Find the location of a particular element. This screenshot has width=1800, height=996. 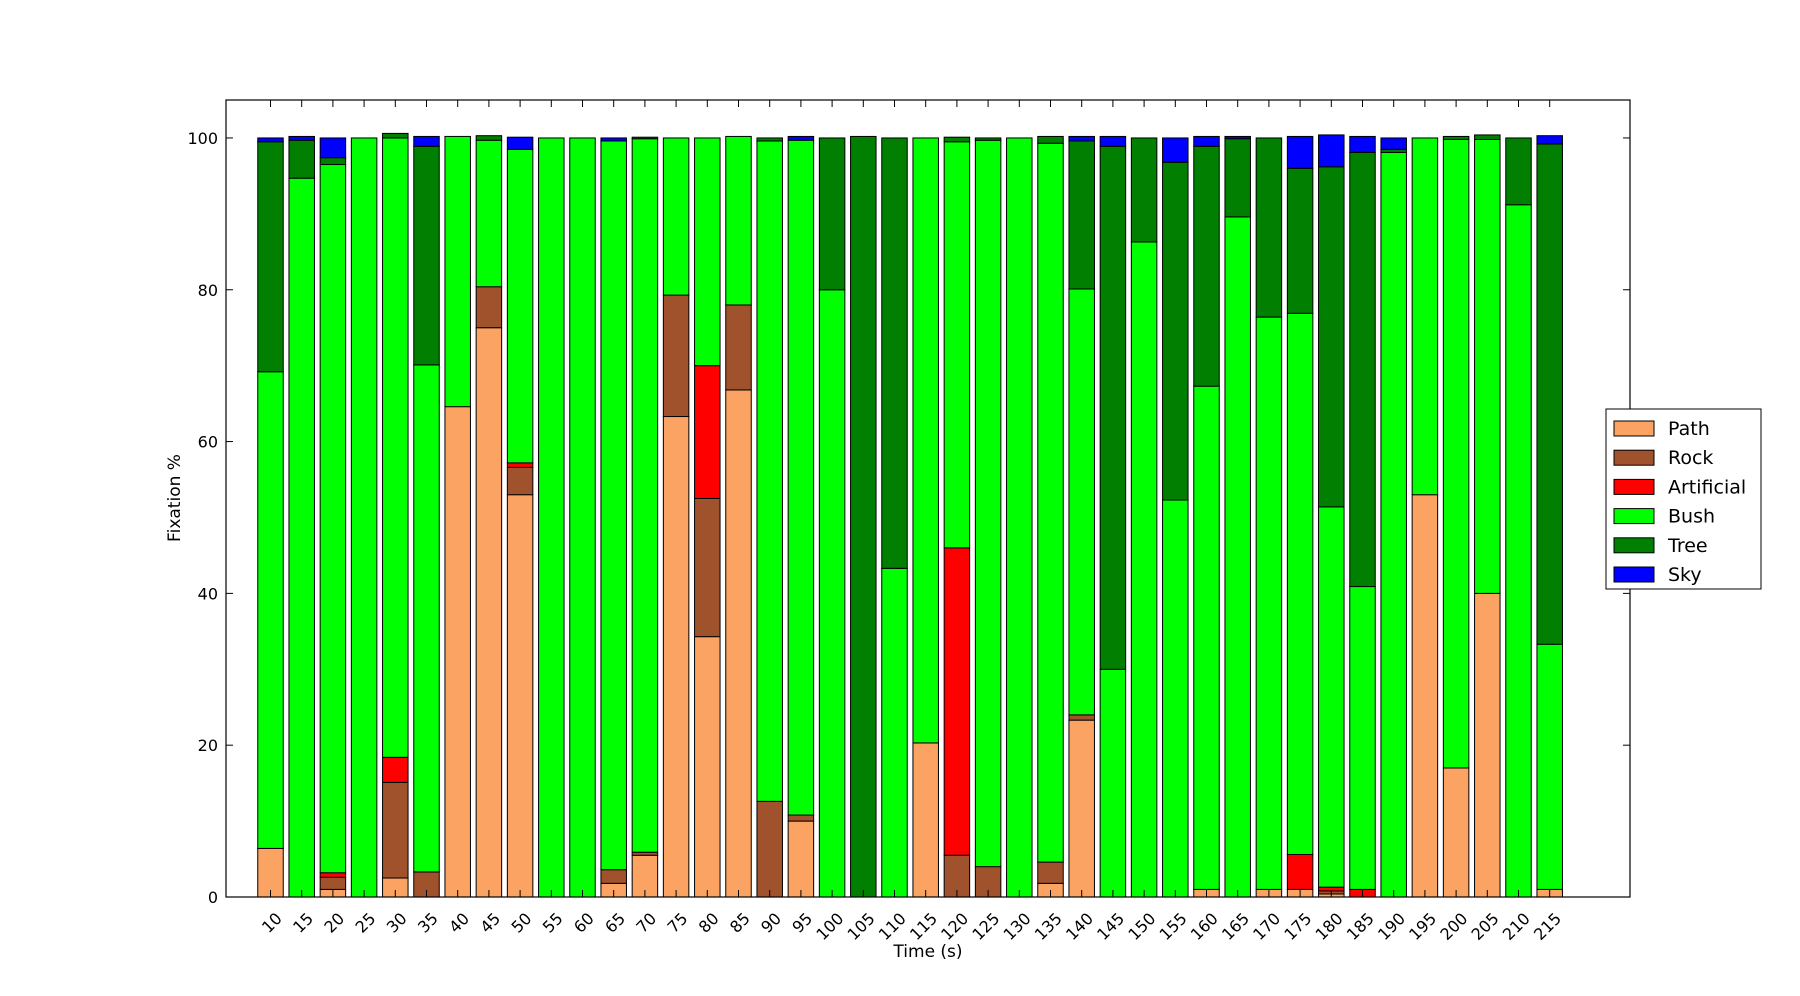

legend-swatch-artificial is located at coordinates (1634, 486).